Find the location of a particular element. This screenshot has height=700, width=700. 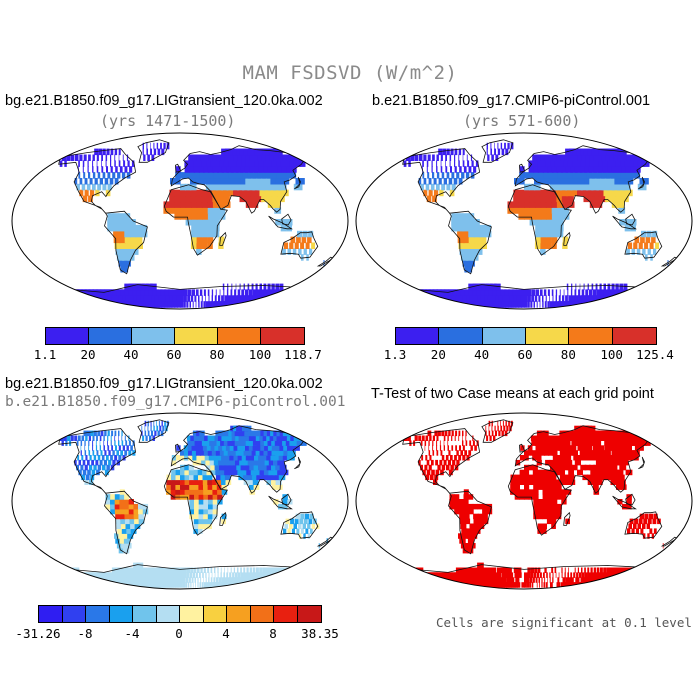

coastline-indonesia is located at coordinates (280, 502).